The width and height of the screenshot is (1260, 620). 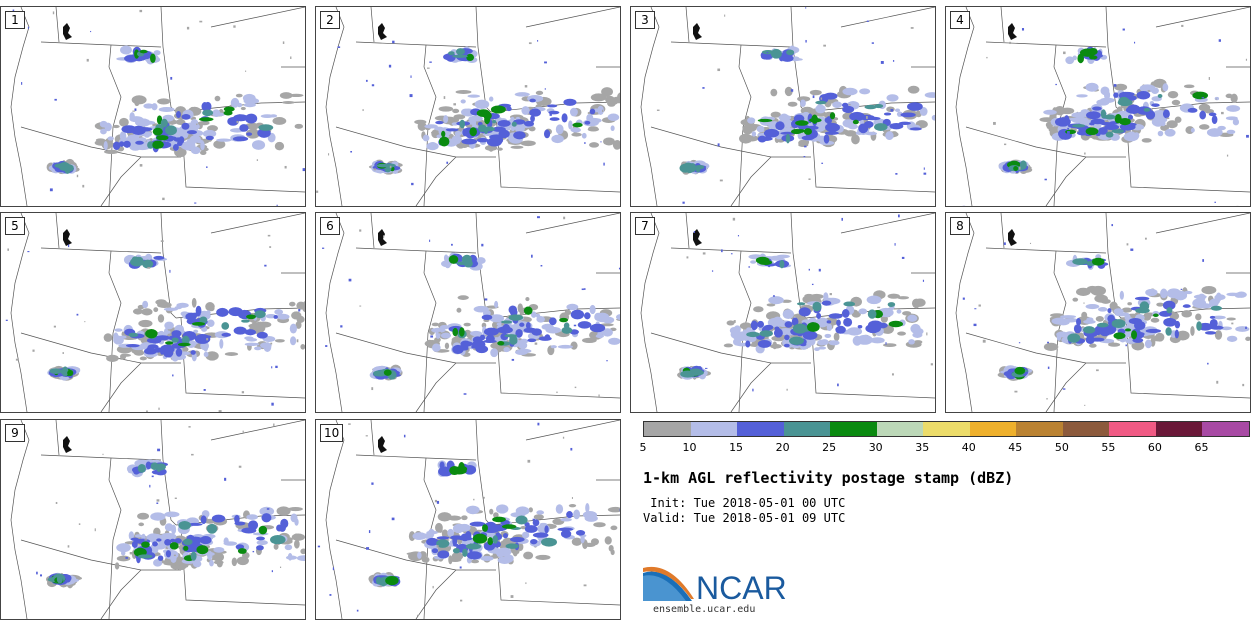 What do you see at coordinates (645, 226) in the screenshot?
I see `panel-label: 7` at bounding box center [645, 226].